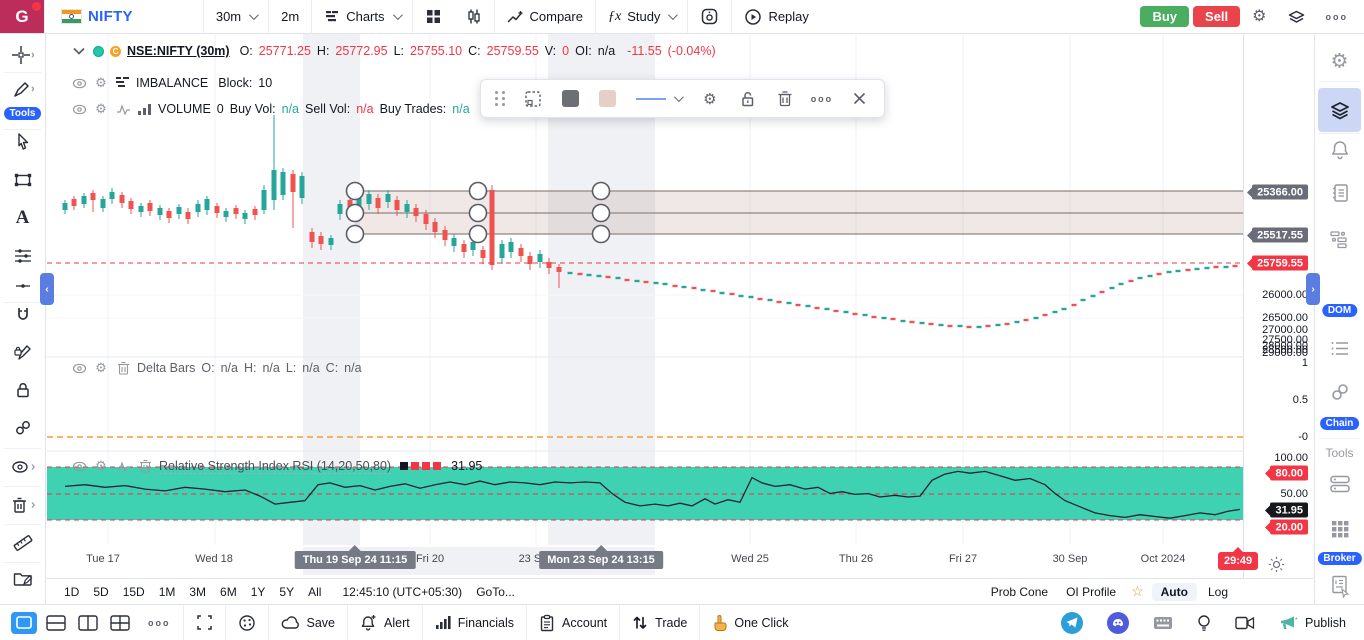 This screenshot has width=1364, height=640. Describe the element at coordinates (474, 622) in the screenshot. I see `financials-button: Financials` at that location.